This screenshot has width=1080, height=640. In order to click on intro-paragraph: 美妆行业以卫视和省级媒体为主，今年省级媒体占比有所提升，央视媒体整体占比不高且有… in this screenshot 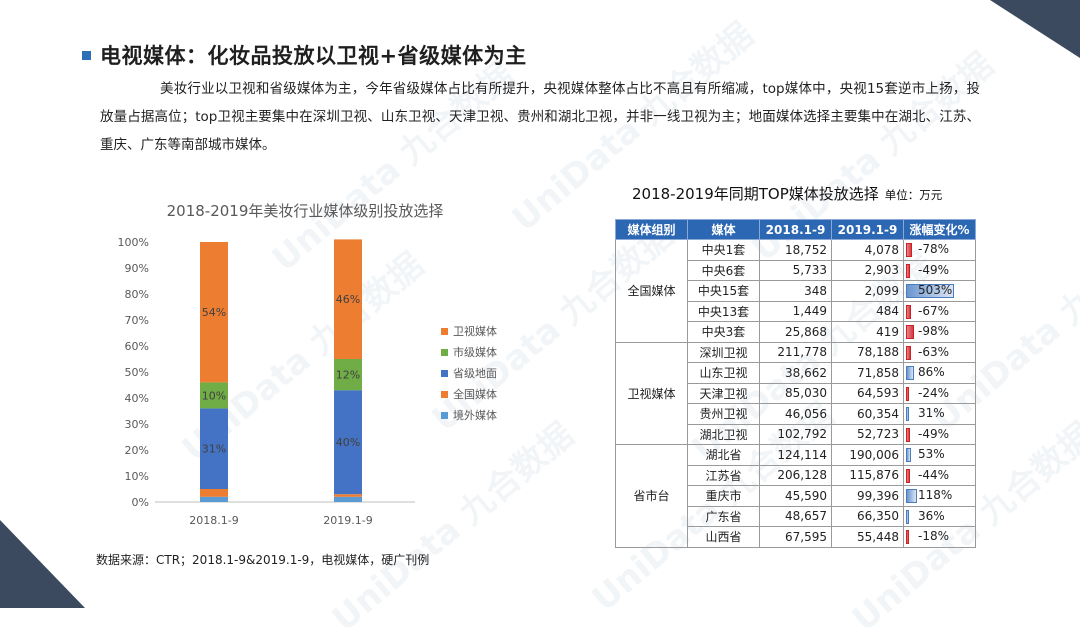, I will do `click(540, 117)`.